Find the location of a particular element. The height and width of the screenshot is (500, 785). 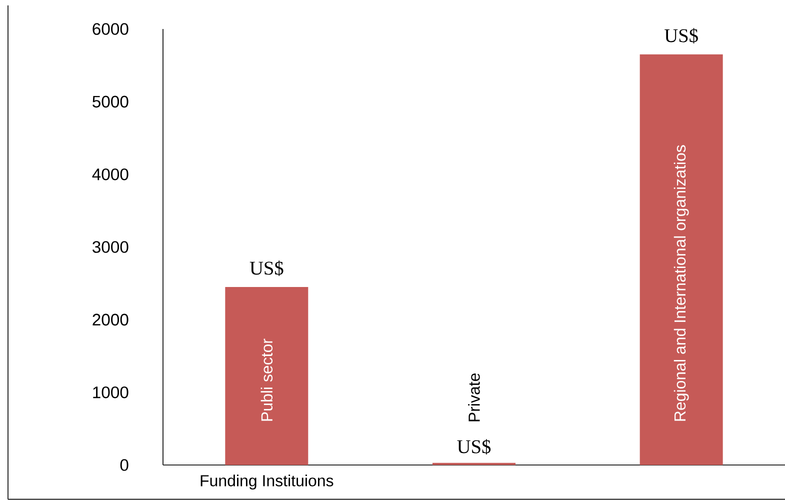

y-tick-label: 3000 is located at coordinates (110, 247).